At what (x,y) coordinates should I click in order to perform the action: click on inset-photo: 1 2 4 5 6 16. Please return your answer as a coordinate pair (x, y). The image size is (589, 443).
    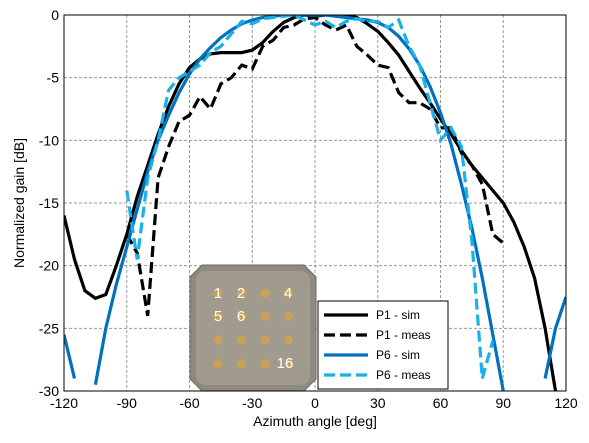
    Looking at the image, I should click on (253, 328).